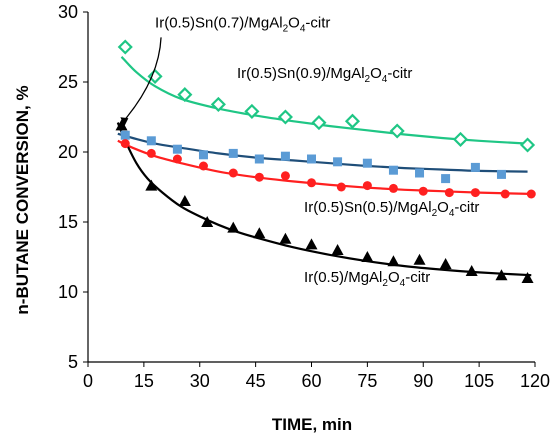 The width and height of the screenshot is (550, 441). I want to click on series-label-0: Ir(0.5)Sn(0.7)/MgAl2O4-citr, so click(242, 24).